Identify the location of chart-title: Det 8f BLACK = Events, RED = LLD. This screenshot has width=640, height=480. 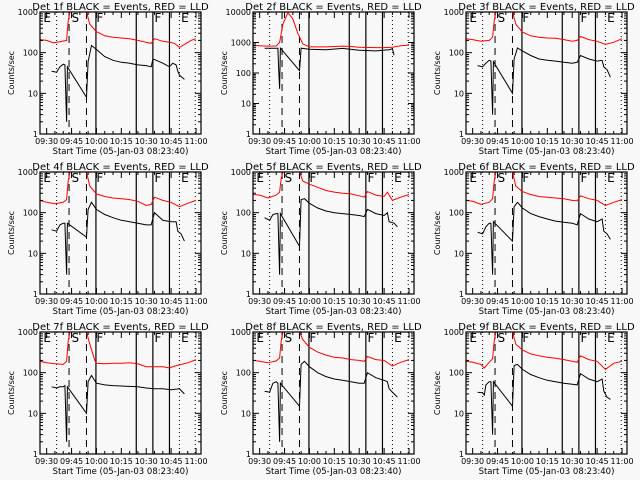
(333, 327).